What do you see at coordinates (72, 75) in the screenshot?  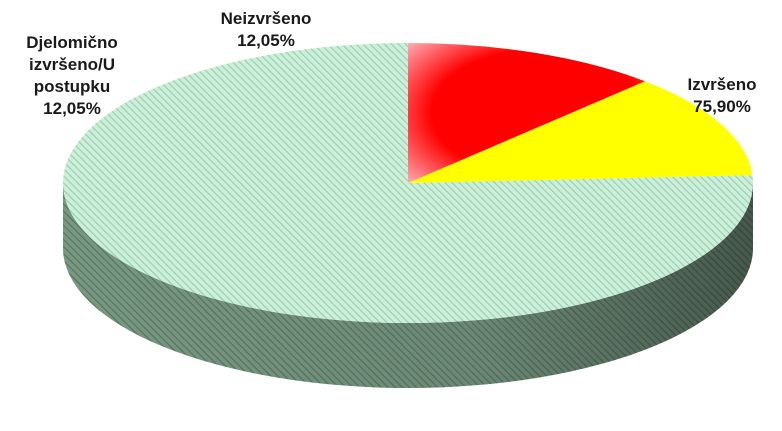 I see `slice-label-djelomicno-izvrseno-u-postupku: Djelomično izvršeno/U postupku 12,05%` at bounding box center [72, 75].